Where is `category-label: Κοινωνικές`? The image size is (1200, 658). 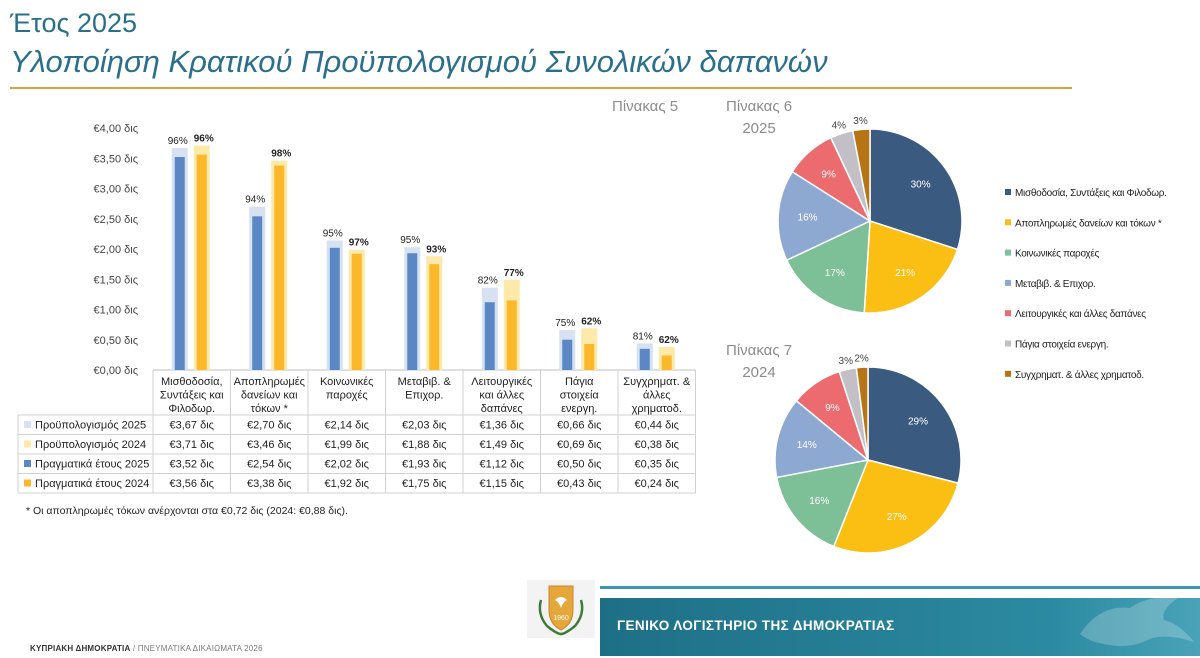
category-label: Κοινωνικές is located at coordinates (347, 382).